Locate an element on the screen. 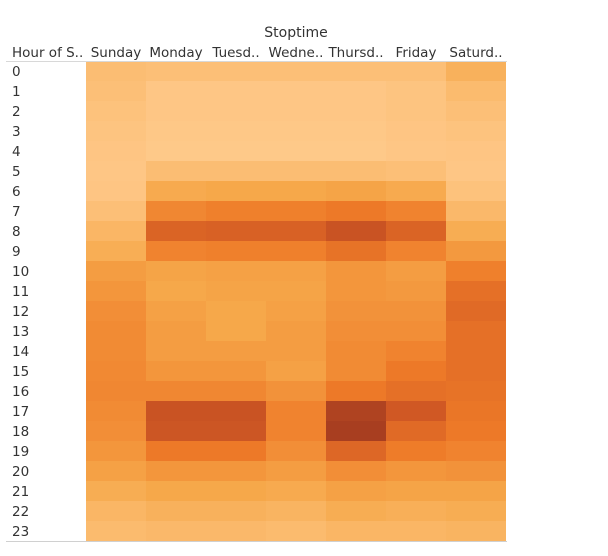  row-label: 5 is located at coordinates (16, 172).